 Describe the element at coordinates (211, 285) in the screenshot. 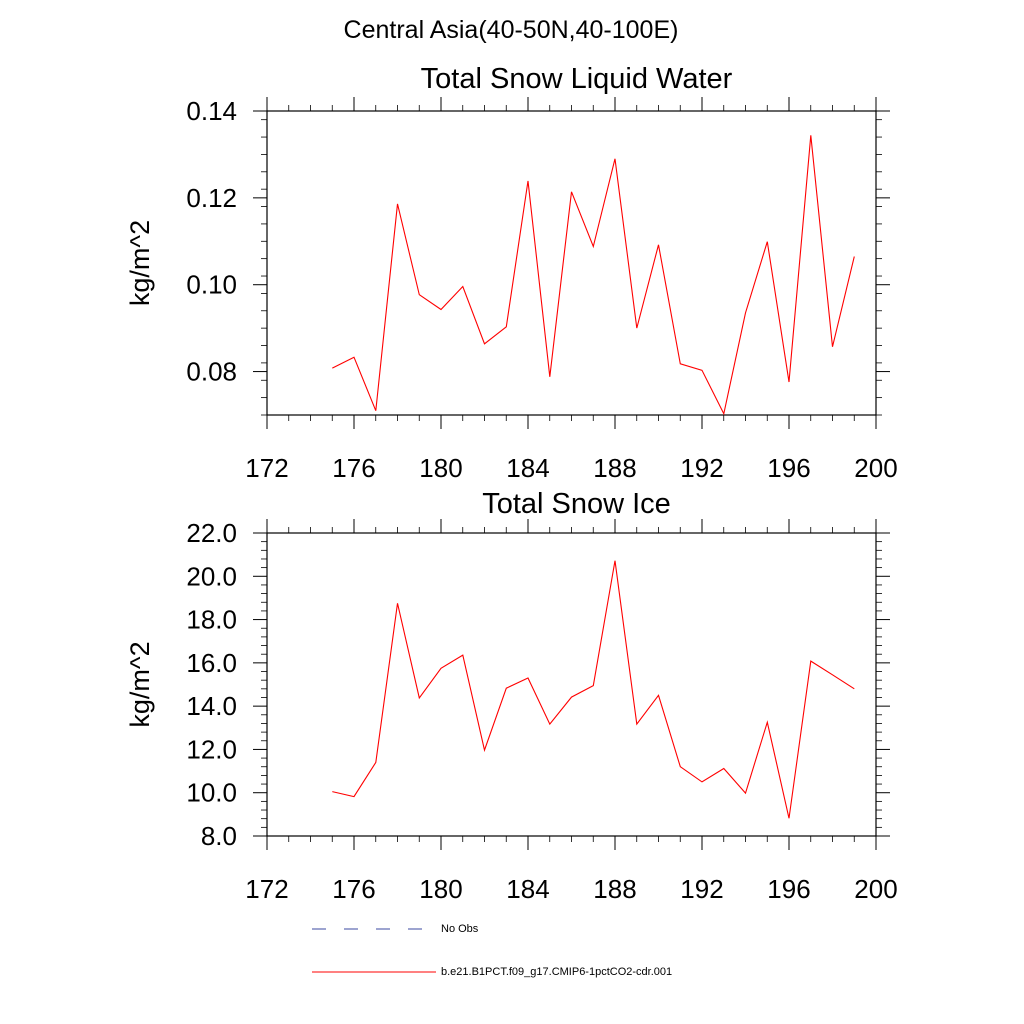

I see `y-tick-label: 0.10` at that location.